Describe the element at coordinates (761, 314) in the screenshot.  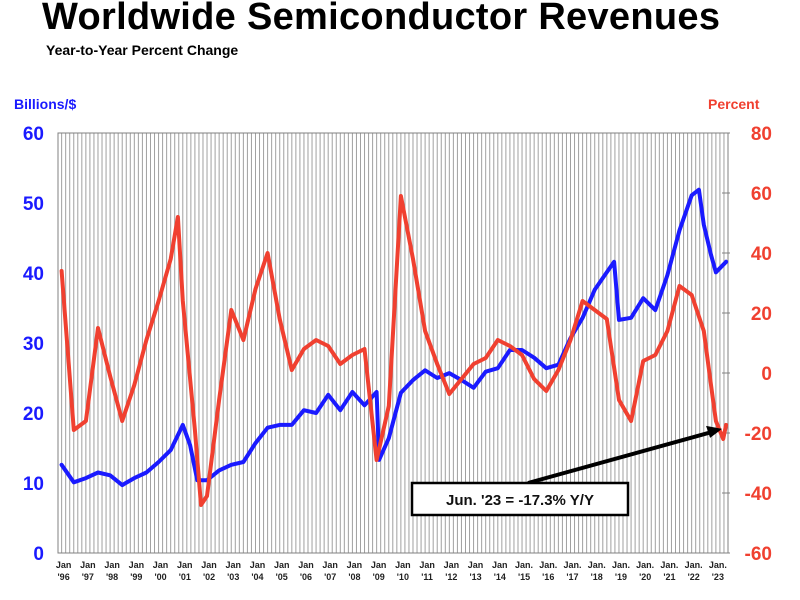
I see `y-right-tick-label: 20` at that location.